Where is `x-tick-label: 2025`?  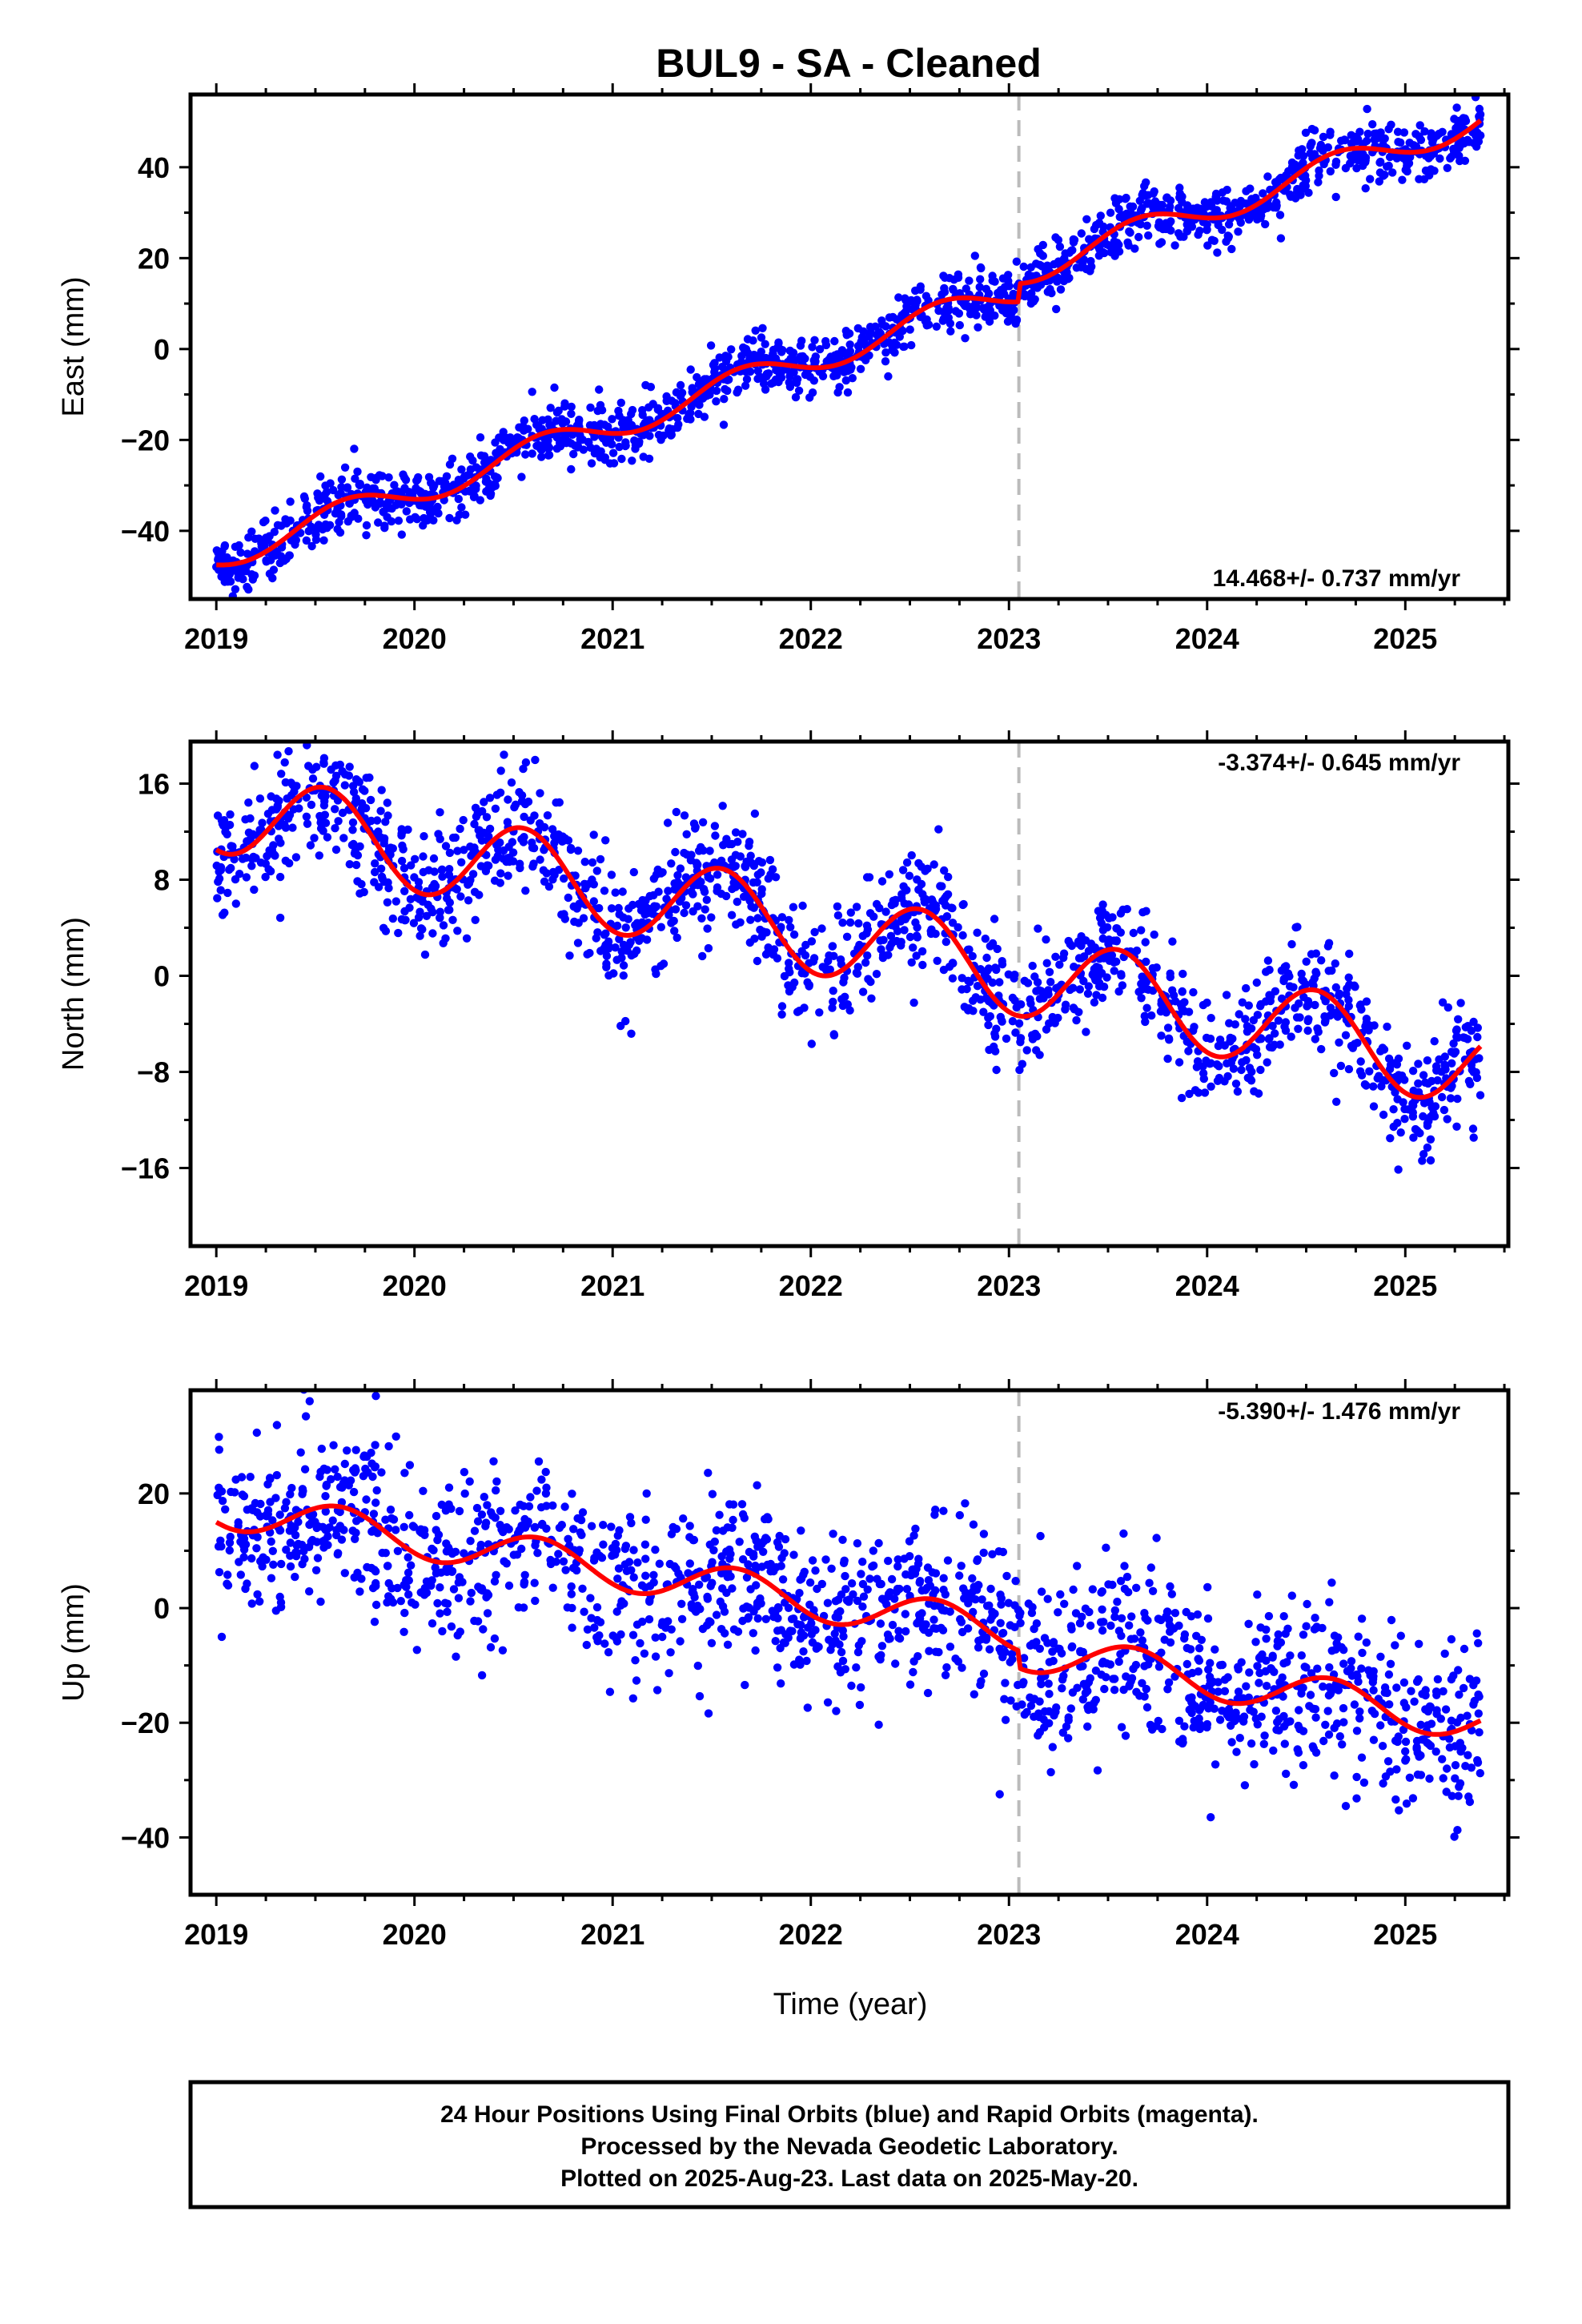
x-tick-label: 2025 is located at coordinates (1405, 1285).